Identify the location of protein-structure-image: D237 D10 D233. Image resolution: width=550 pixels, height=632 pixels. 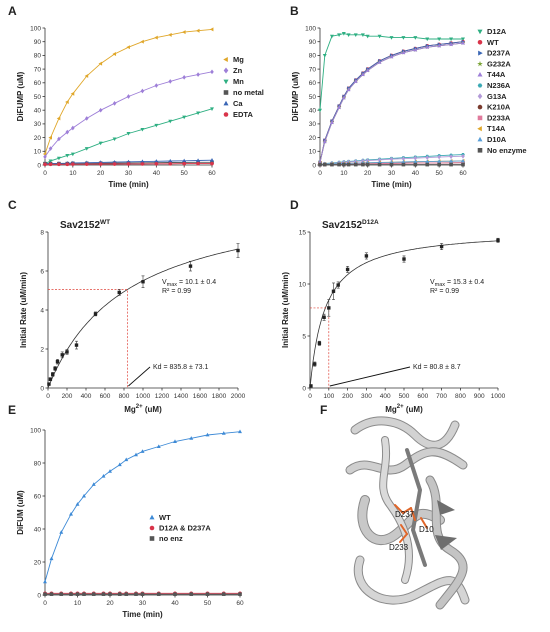
(407, 513).